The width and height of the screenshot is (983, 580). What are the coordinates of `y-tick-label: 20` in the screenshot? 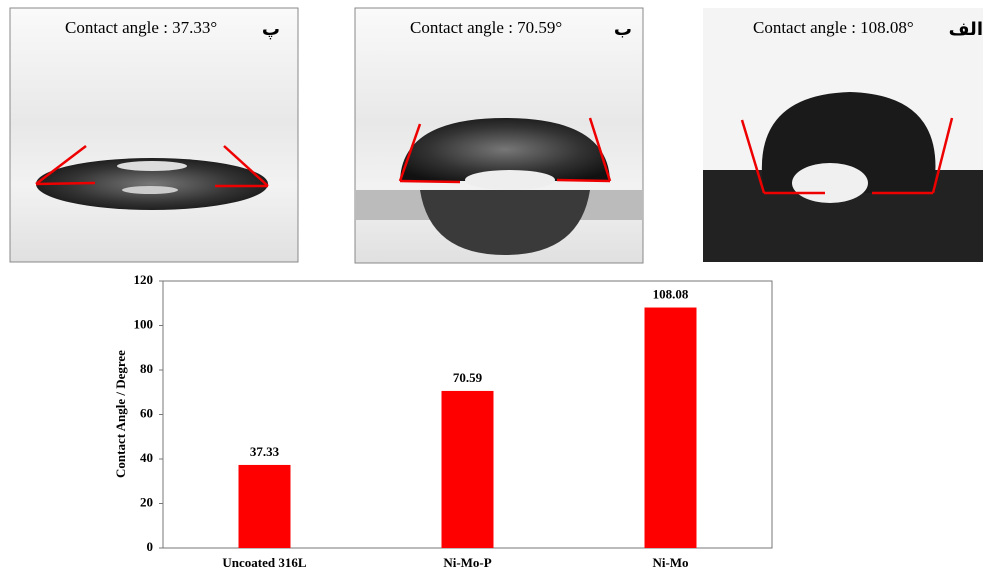 It's located at (146, 501).